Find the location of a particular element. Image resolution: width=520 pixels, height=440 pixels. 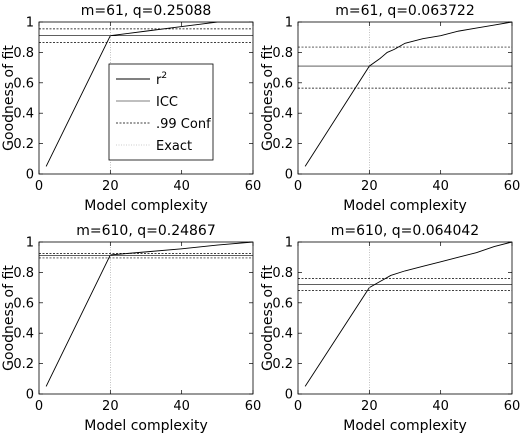

subplot-title: m=61, q=0.25088 is located at coordinates (146, 11).